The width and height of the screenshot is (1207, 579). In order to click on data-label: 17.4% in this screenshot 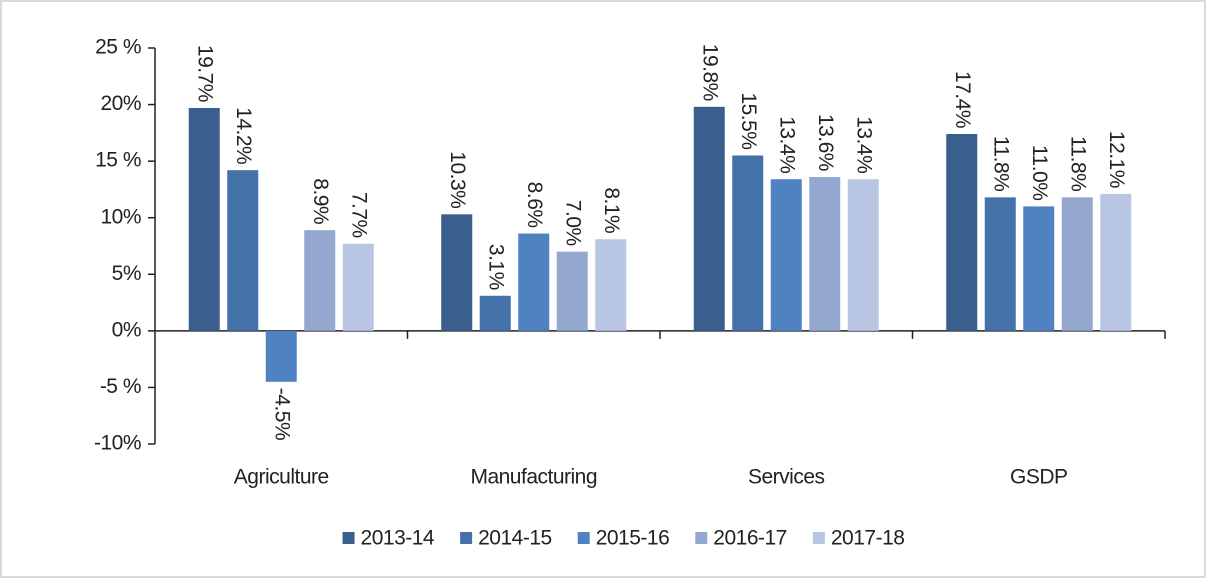, I will do `click(962, 99)`.